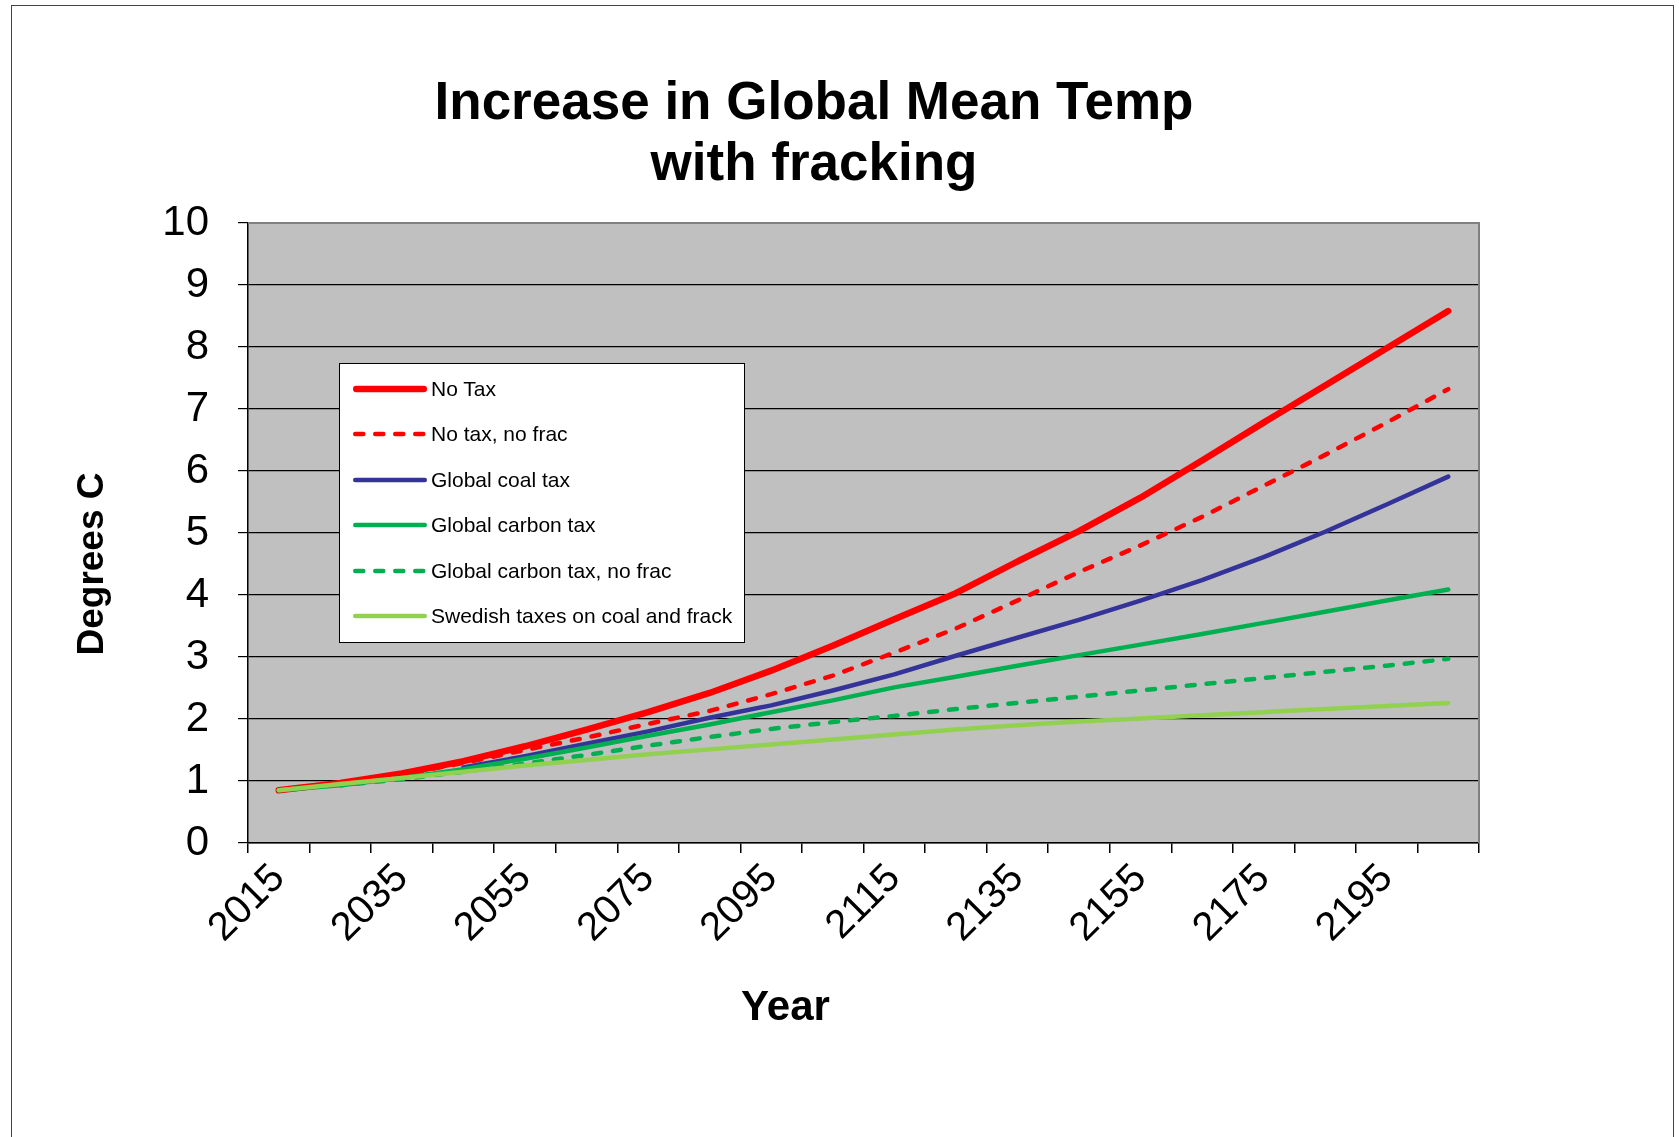 This screenshot has width=1679, height=1137. Describe the element at coordinates (785, 1005) in the screenshot. I see `x-axis-title: Year` at that location.